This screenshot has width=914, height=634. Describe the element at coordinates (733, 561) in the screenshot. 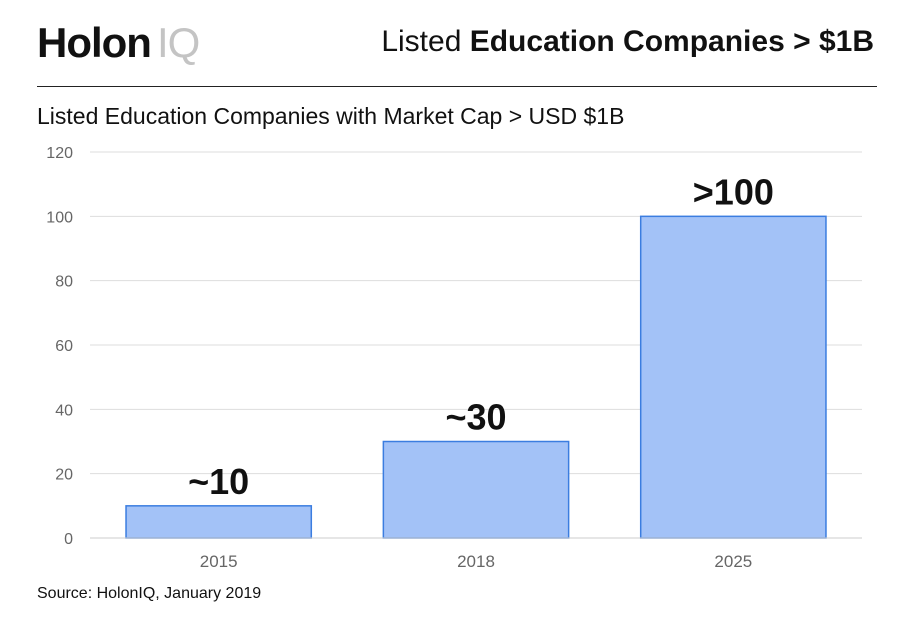

I see `x-tick-label: 2025` at that location.